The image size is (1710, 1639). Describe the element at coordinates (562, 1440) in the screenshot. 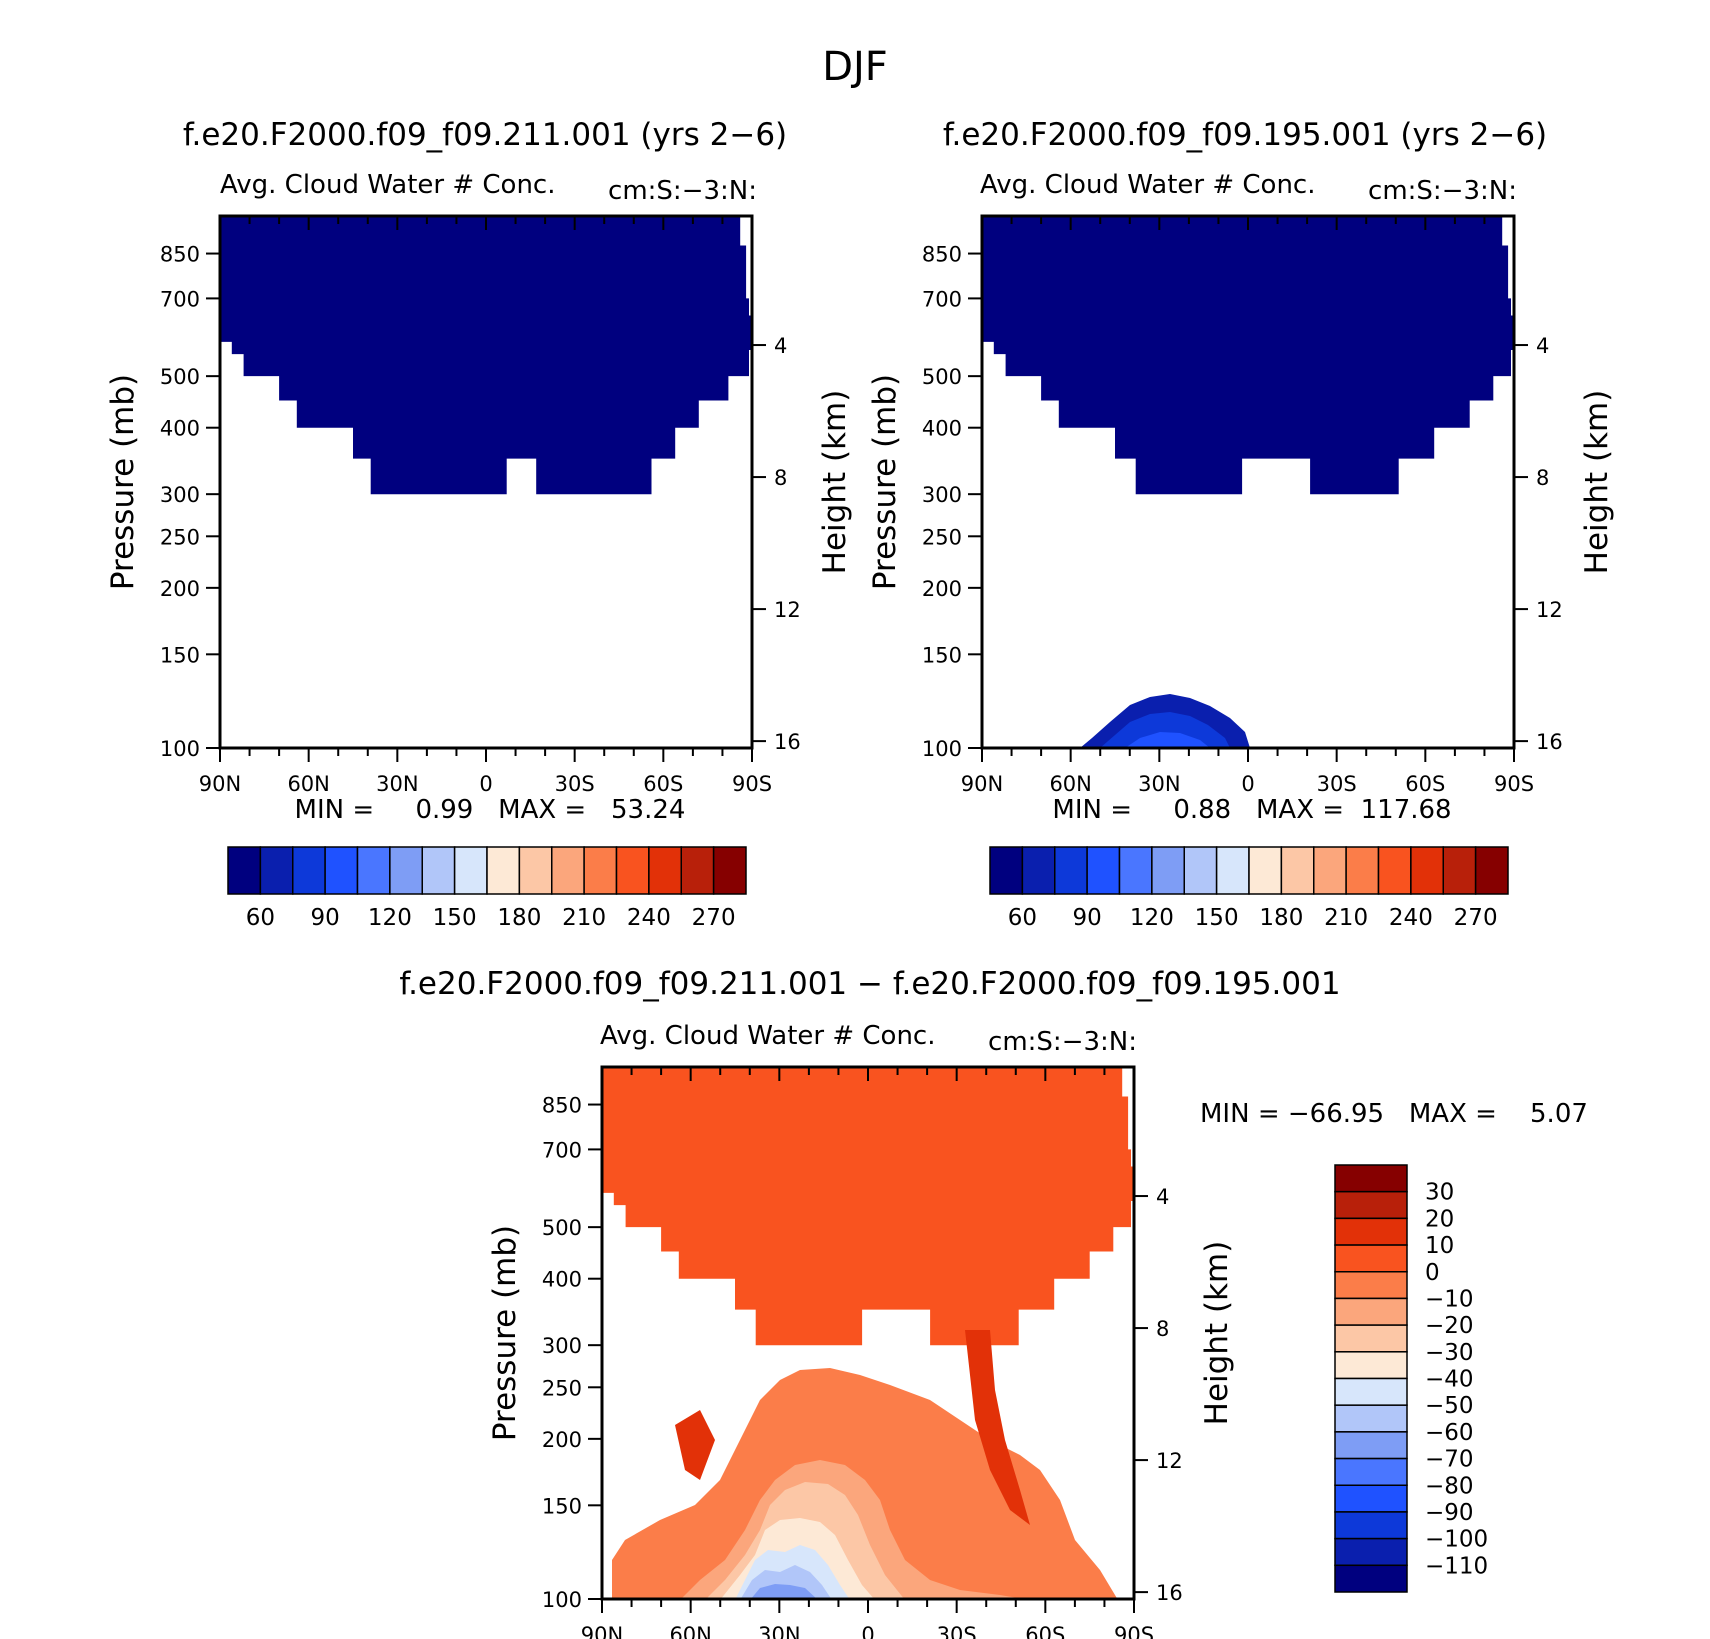

I see `pressure-tick-label: 200` at that location.